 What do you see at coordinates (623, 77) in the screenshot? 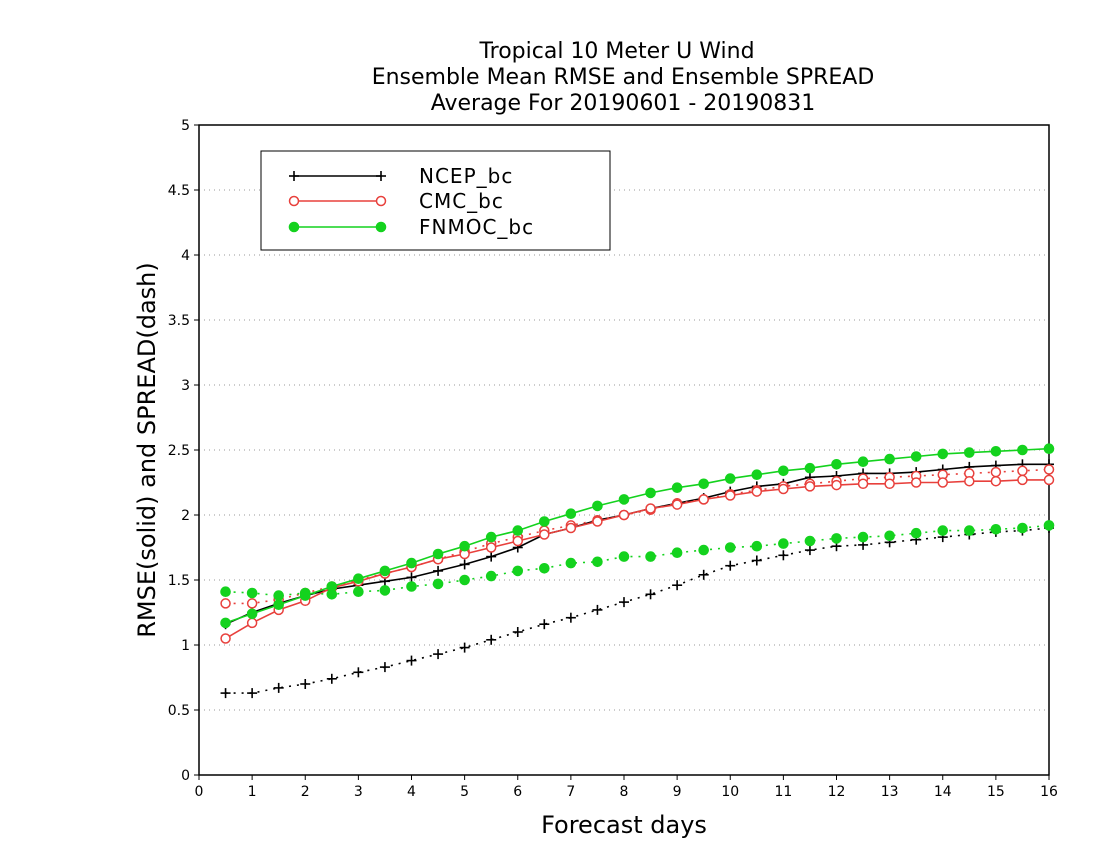
I see `chart-title-line-2: Ensemble Mean RMSE and Ensemble SPREAD` at bounding box center [623, 77].